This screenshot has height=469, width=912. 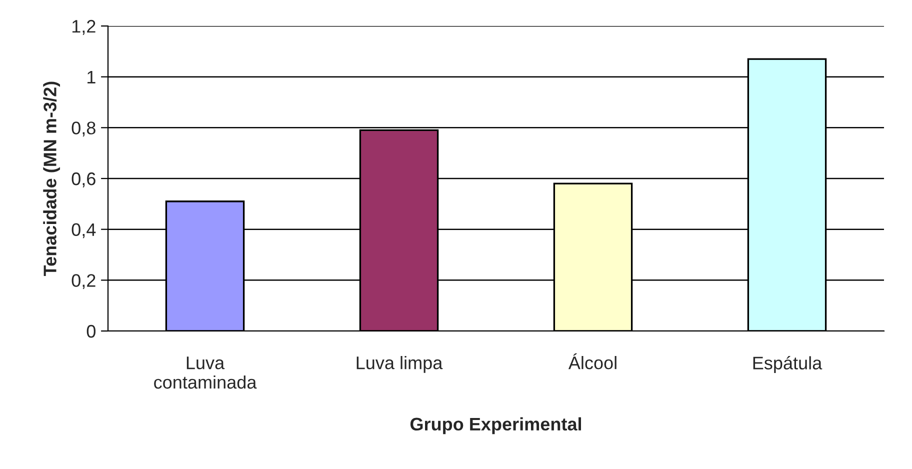 I want to click on y-tick-label: 1,2, so click(x=84, y=27).